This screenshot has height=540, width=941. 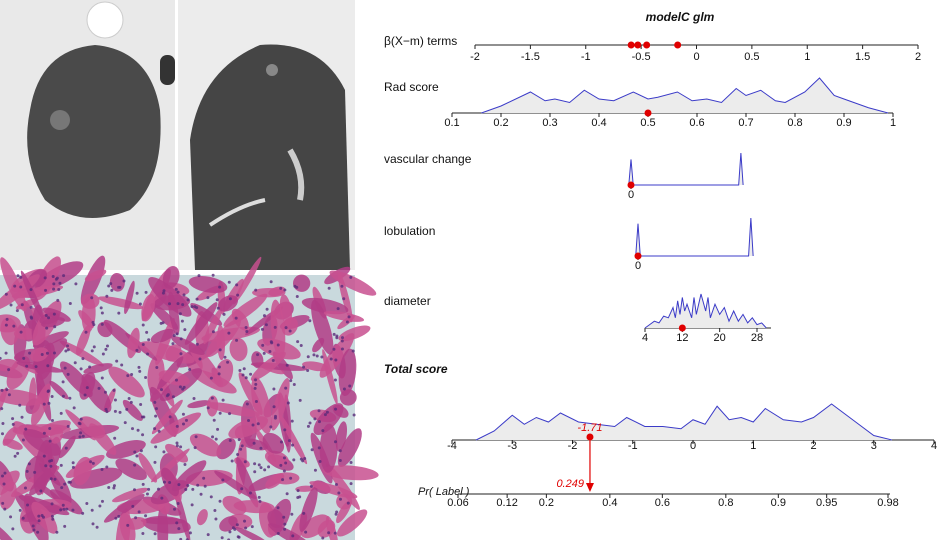 What do you see at coordinates (778, 503) in the screenshot?
I see `tick-label: 0.9` at bounding box center [778, 503].